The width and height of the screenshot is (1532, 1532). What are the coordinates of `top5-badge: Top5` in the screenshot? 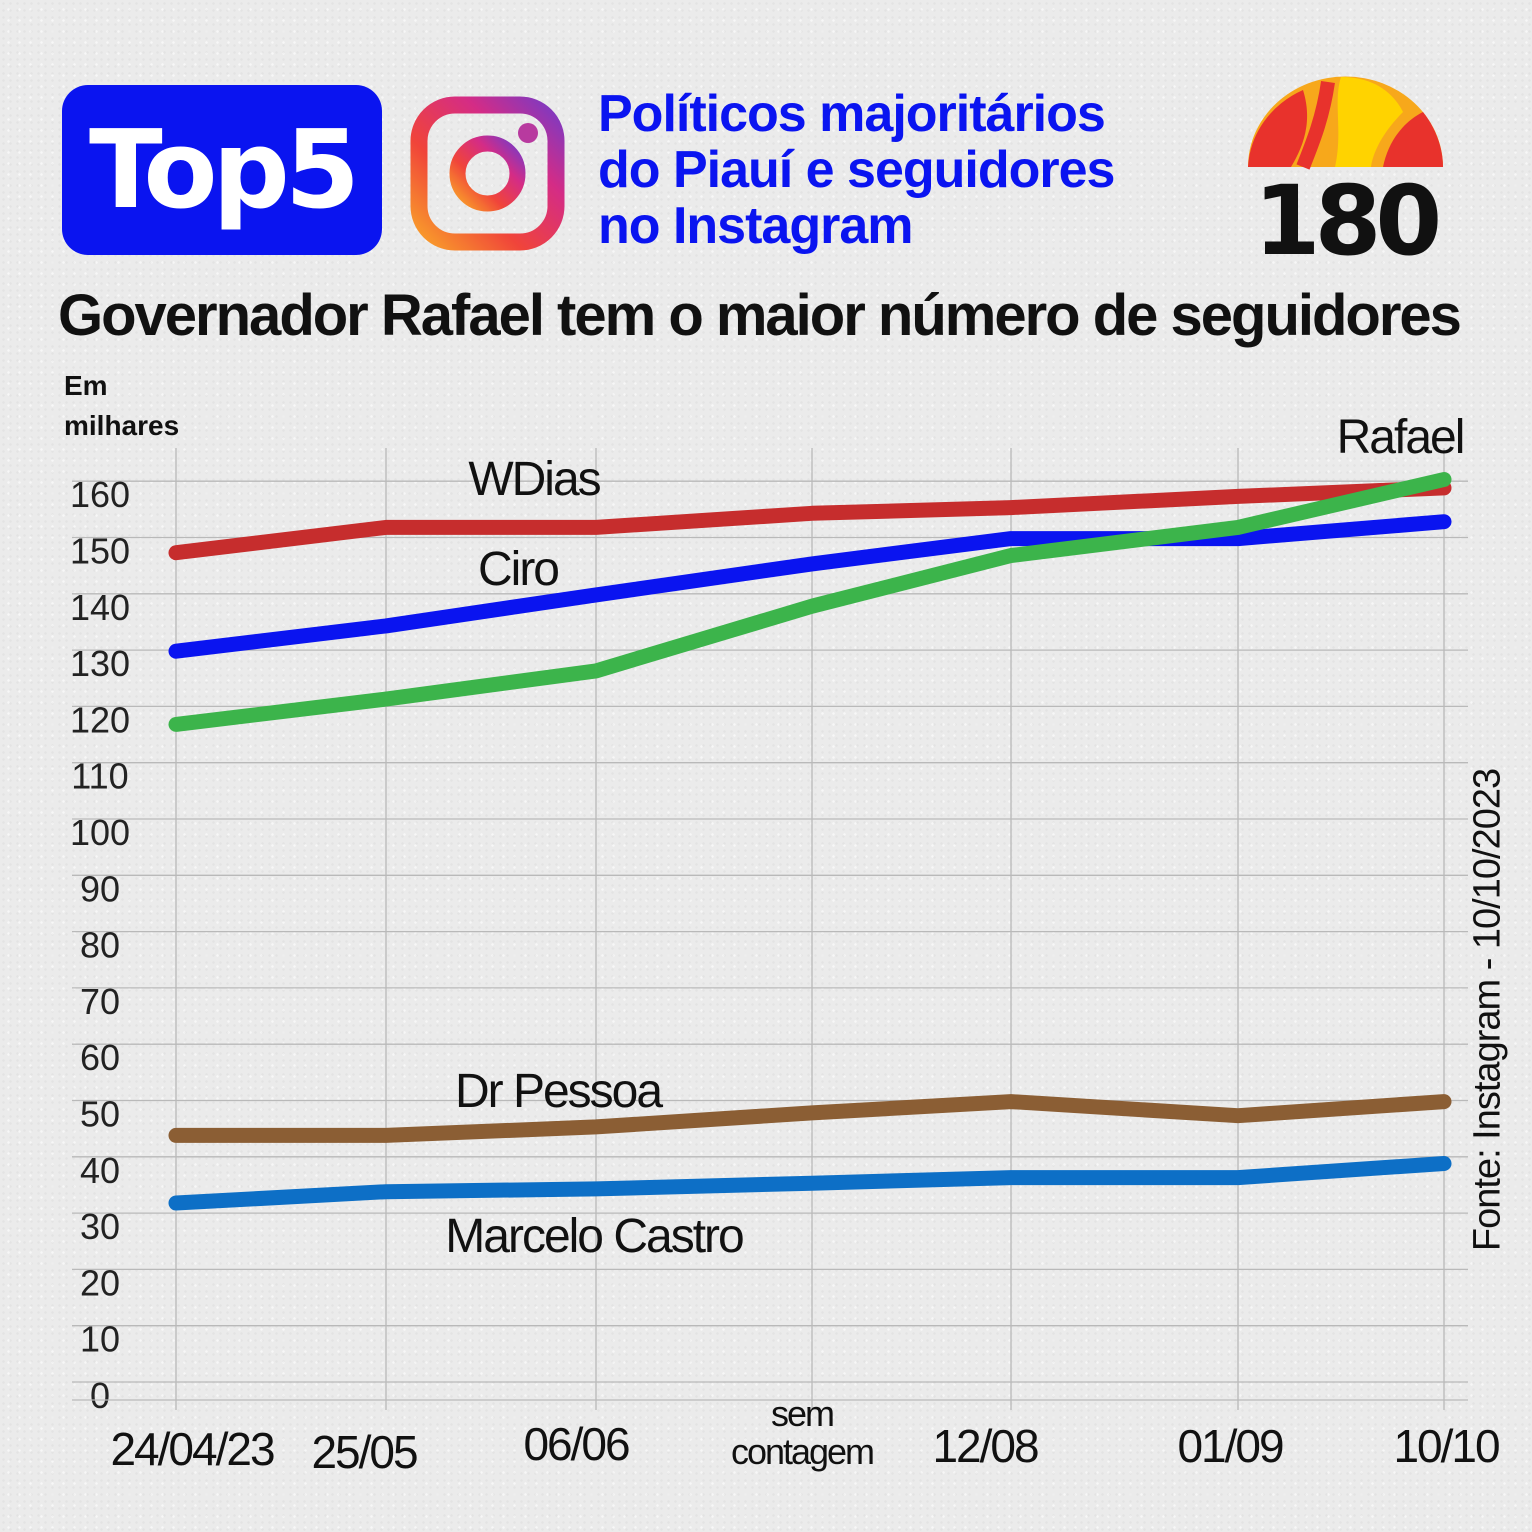 It's located at (222, 170).